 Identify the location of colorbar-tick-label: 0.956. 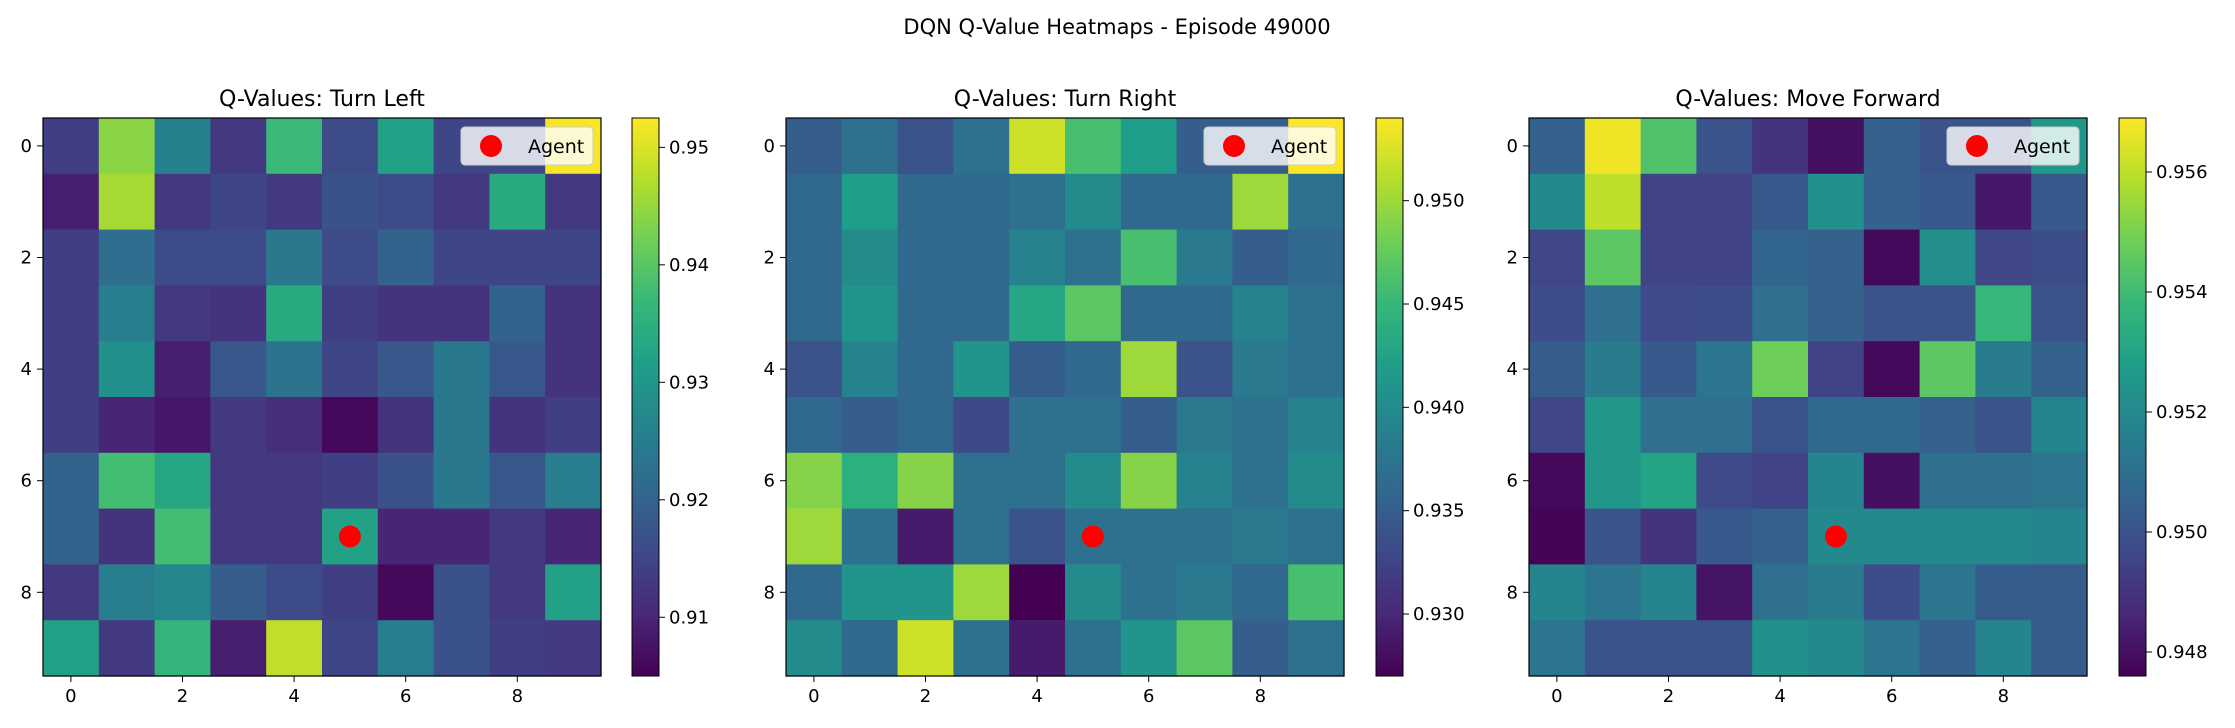
(2182, 172).